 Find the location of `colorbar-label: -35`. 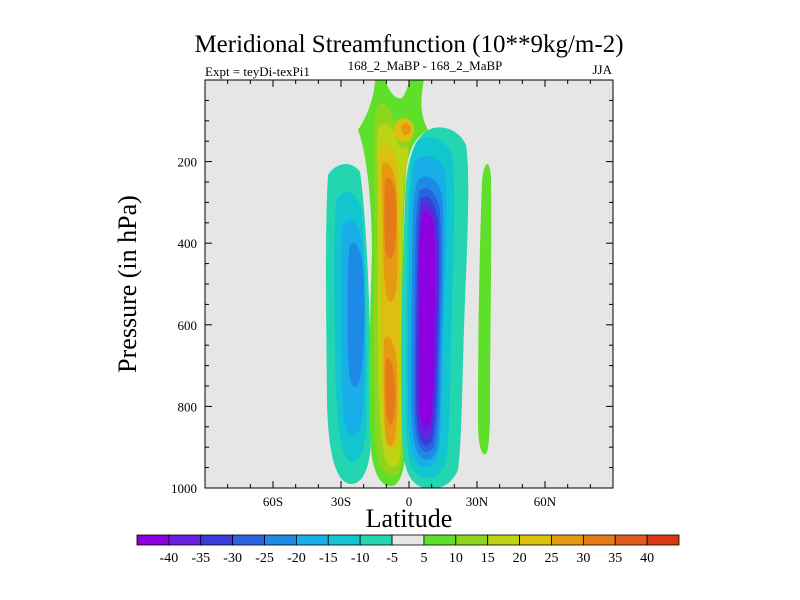

colorbar-label: -35 is located at coordinates (200, 558).